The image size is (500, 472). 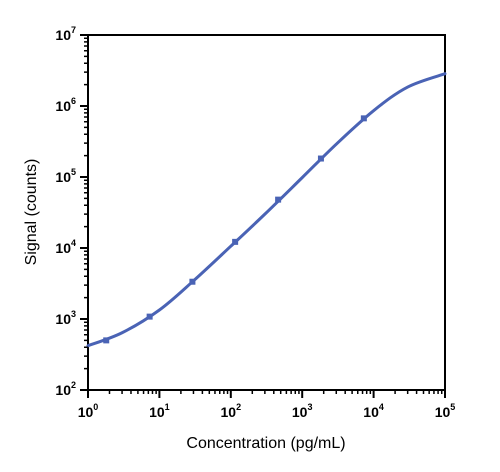 What do you see at coordinates (88, 411) in the screenshot?
I see `x-tick-label-0: 10⁰` at bounding box center [88, 411].